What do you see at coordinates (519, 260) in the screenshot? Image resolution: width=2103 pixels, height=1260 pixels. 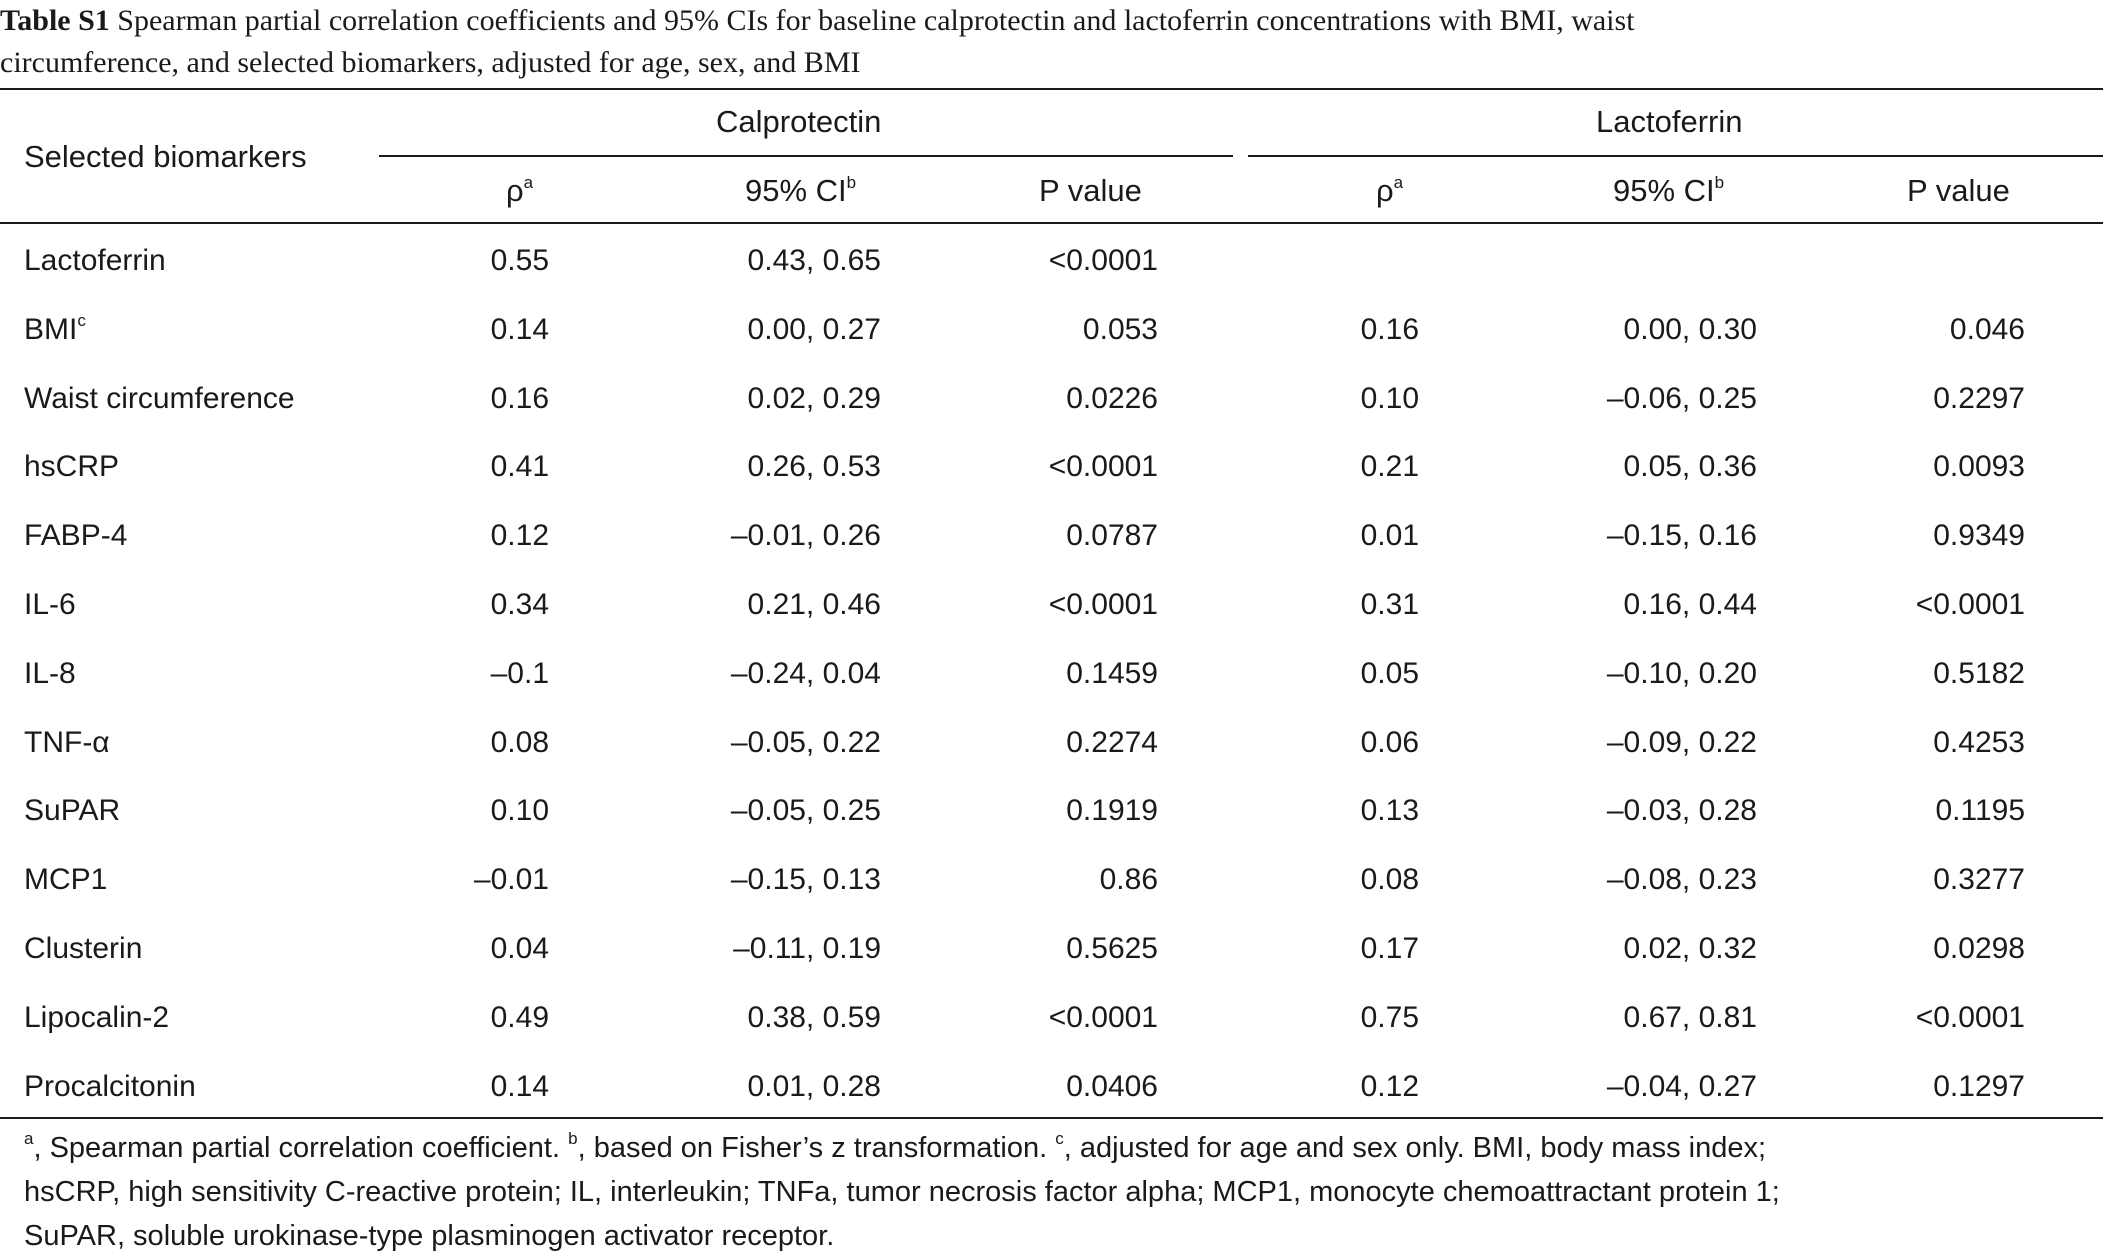 I see `calprotectin-rho: 0.55` at bounding box center [519, 260].